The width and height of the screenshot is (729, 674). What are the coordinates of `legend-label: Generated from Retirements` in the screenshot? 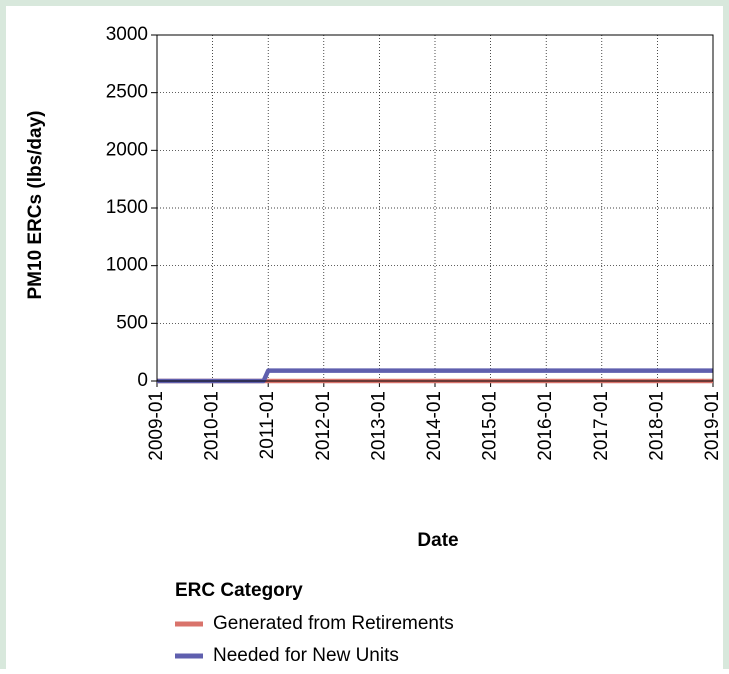 It's located at (333, 623).